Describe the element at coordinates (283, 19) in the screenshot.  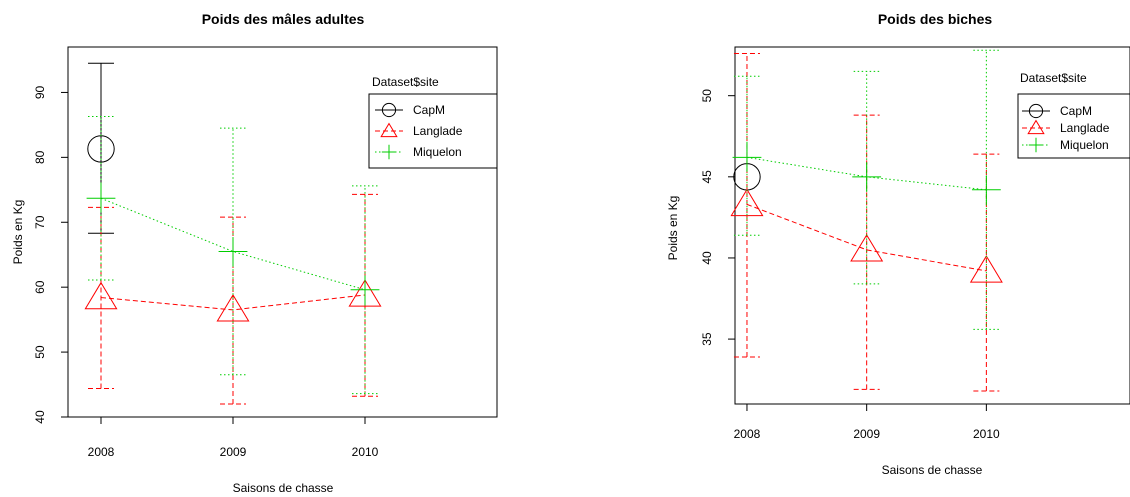
I see `chart-title: Poids des mâles adultes` at that location.